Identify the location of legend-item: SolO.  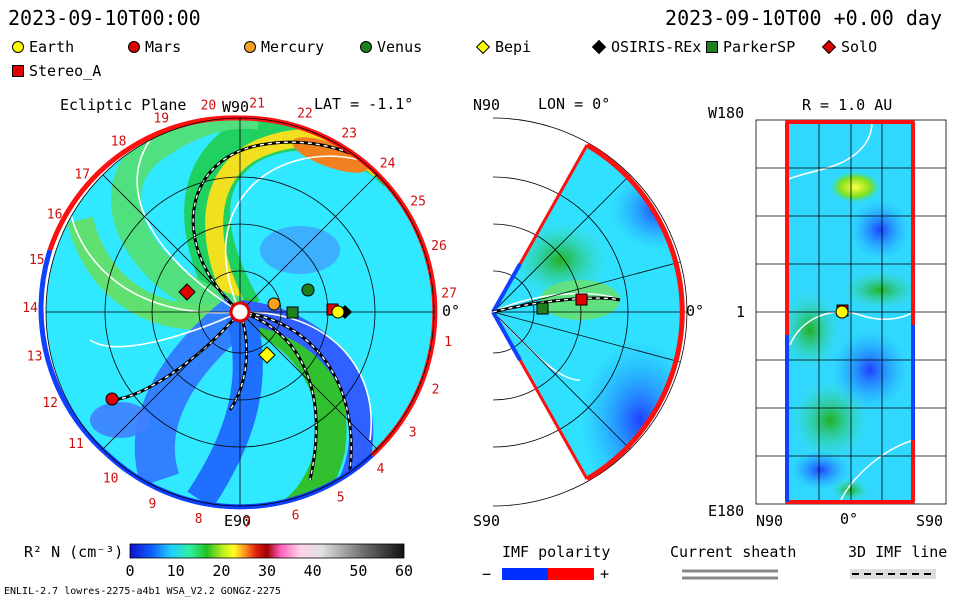
(849, 47).